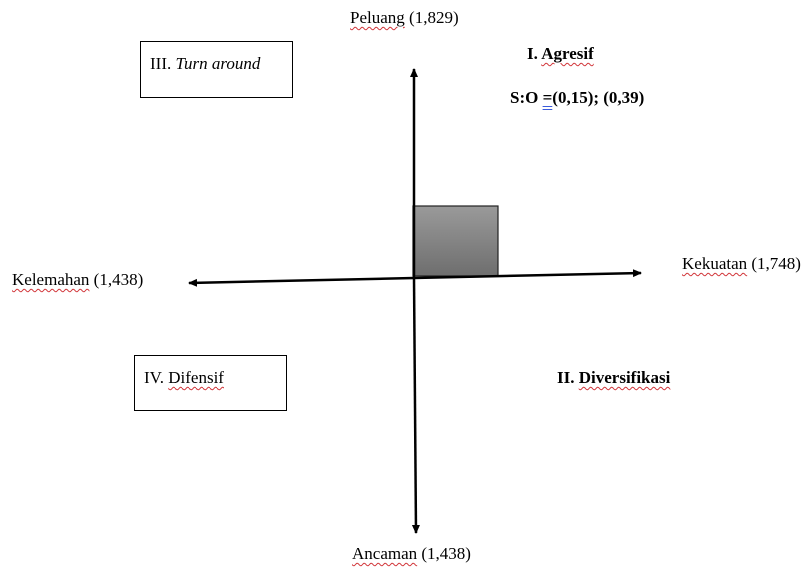 Image resolution: width=808 pixels, height=569 pixels. I want to click on coordinate-equals: =, so click(547, 97).